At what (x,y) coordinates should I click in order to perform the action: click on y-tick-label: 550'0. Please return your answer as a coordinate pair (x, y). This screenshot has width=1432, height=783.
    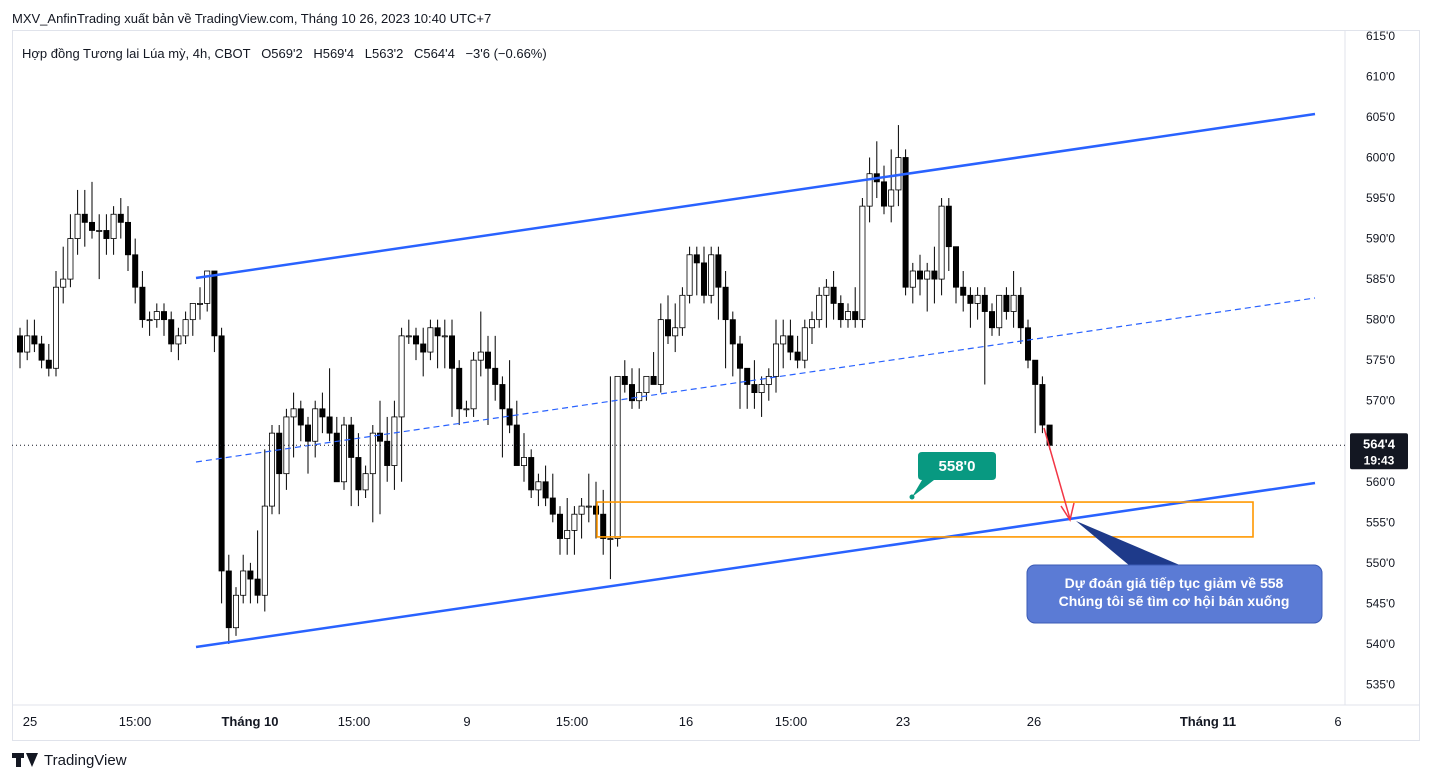
    Looking at the image, I should click on (1380, 563).